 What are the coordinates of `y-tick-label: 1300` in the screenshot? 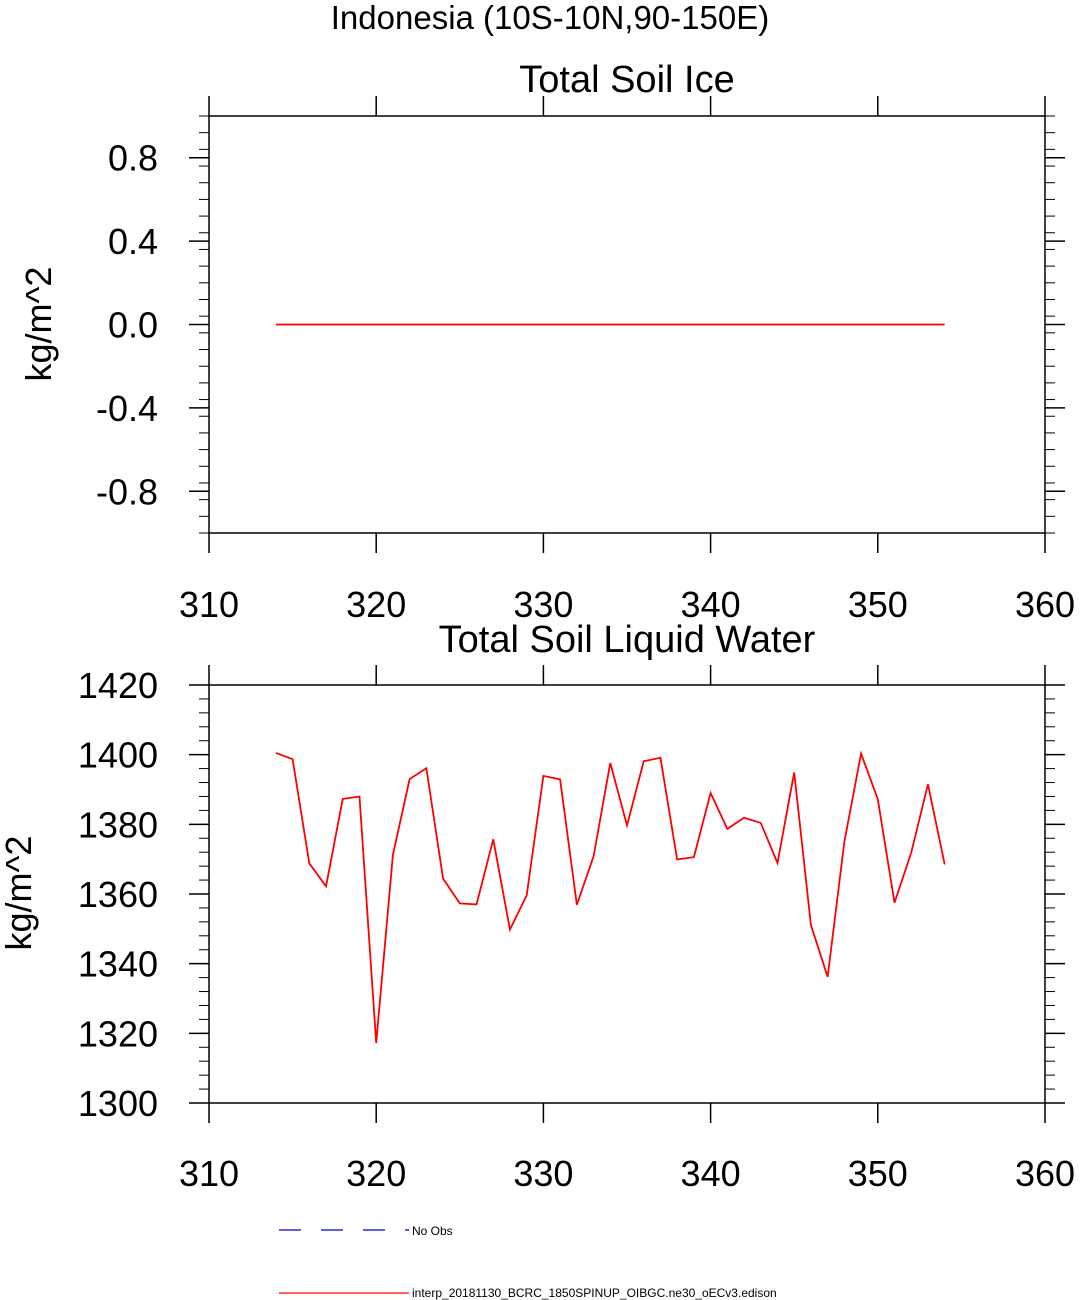 It's located at (118, 1103).